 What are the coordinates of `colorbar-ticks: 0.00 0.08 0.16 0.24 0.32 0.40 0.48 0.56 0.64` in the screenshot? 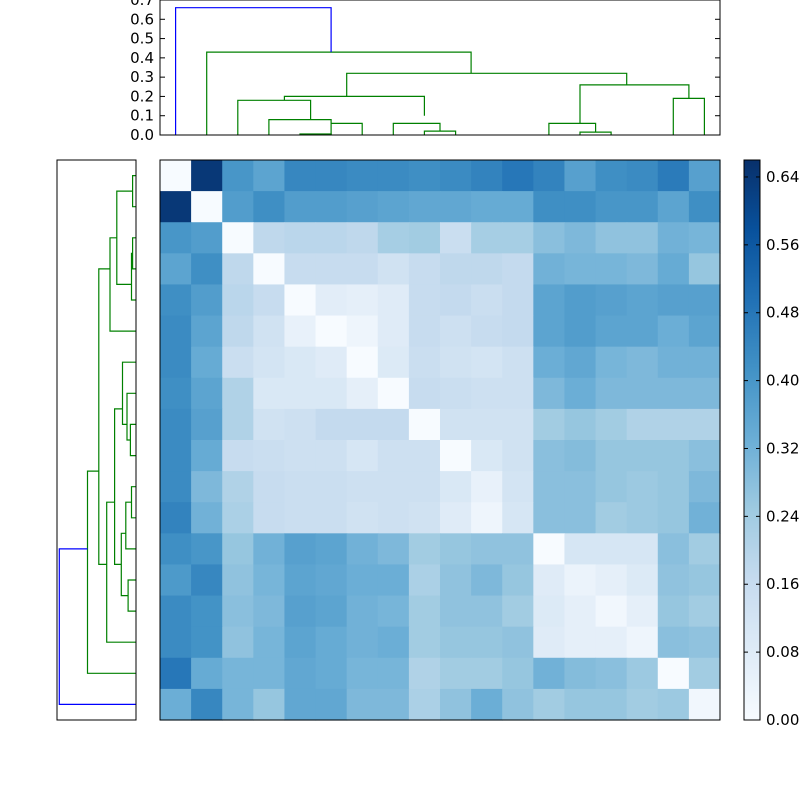 It's located at (771, 448).